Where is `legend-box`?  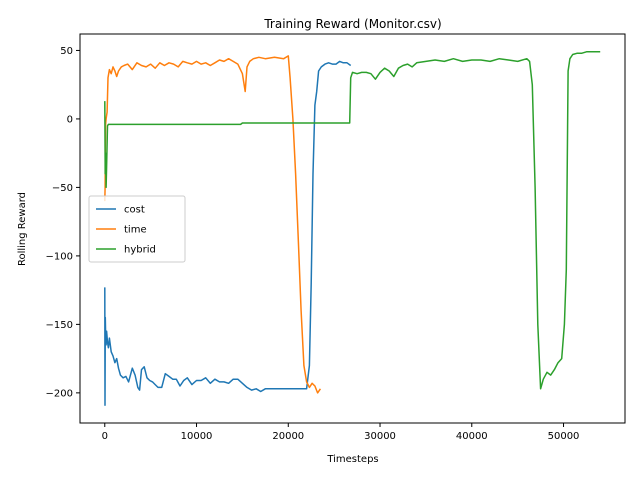
legend-box is located at coordinates (137, 229).